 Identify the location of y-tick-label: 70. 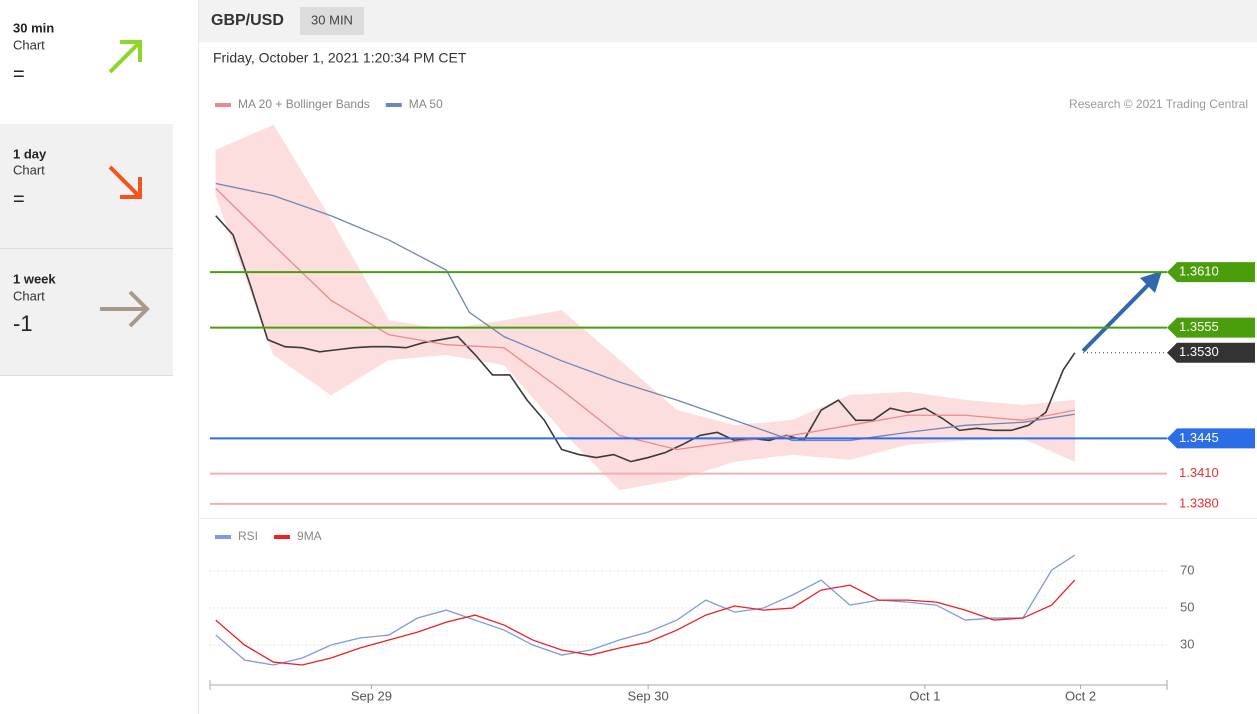
(1187, 569).